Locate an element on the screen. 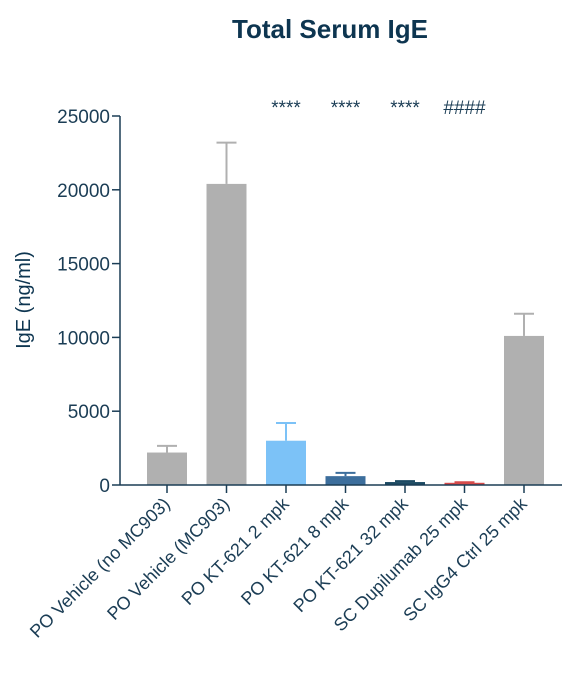 This screenshot has height=680, width=562. y-tick-label: 20000 is located at coordinates (83, 191).